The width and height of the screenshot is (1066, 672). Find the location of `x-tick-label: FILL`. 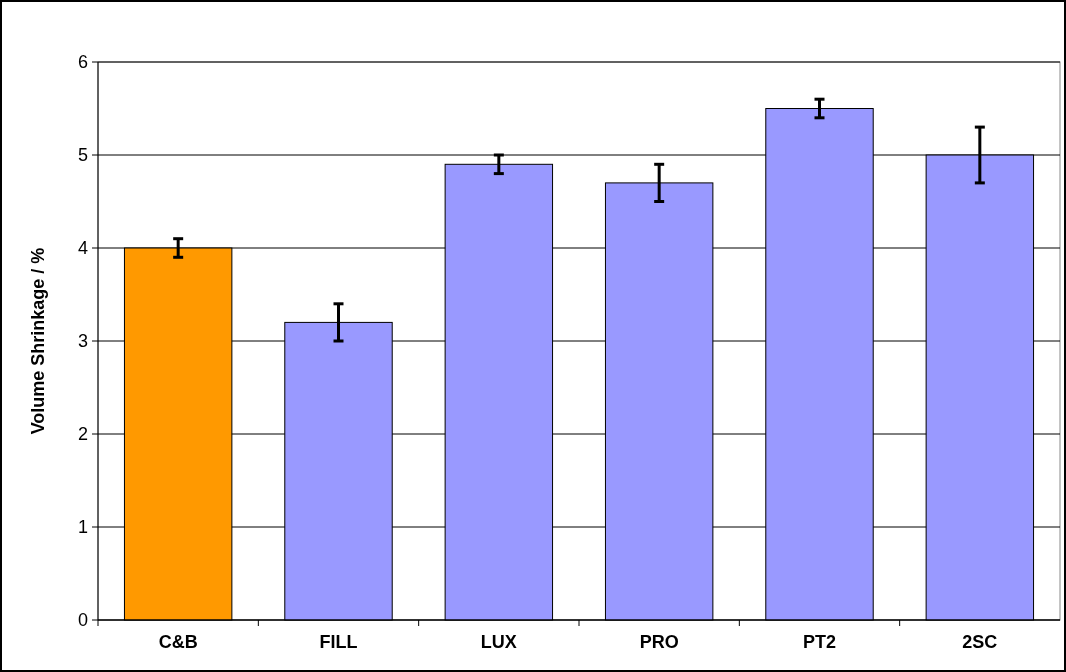

x-tick-label: FILL is located at coordinates (338, 642).